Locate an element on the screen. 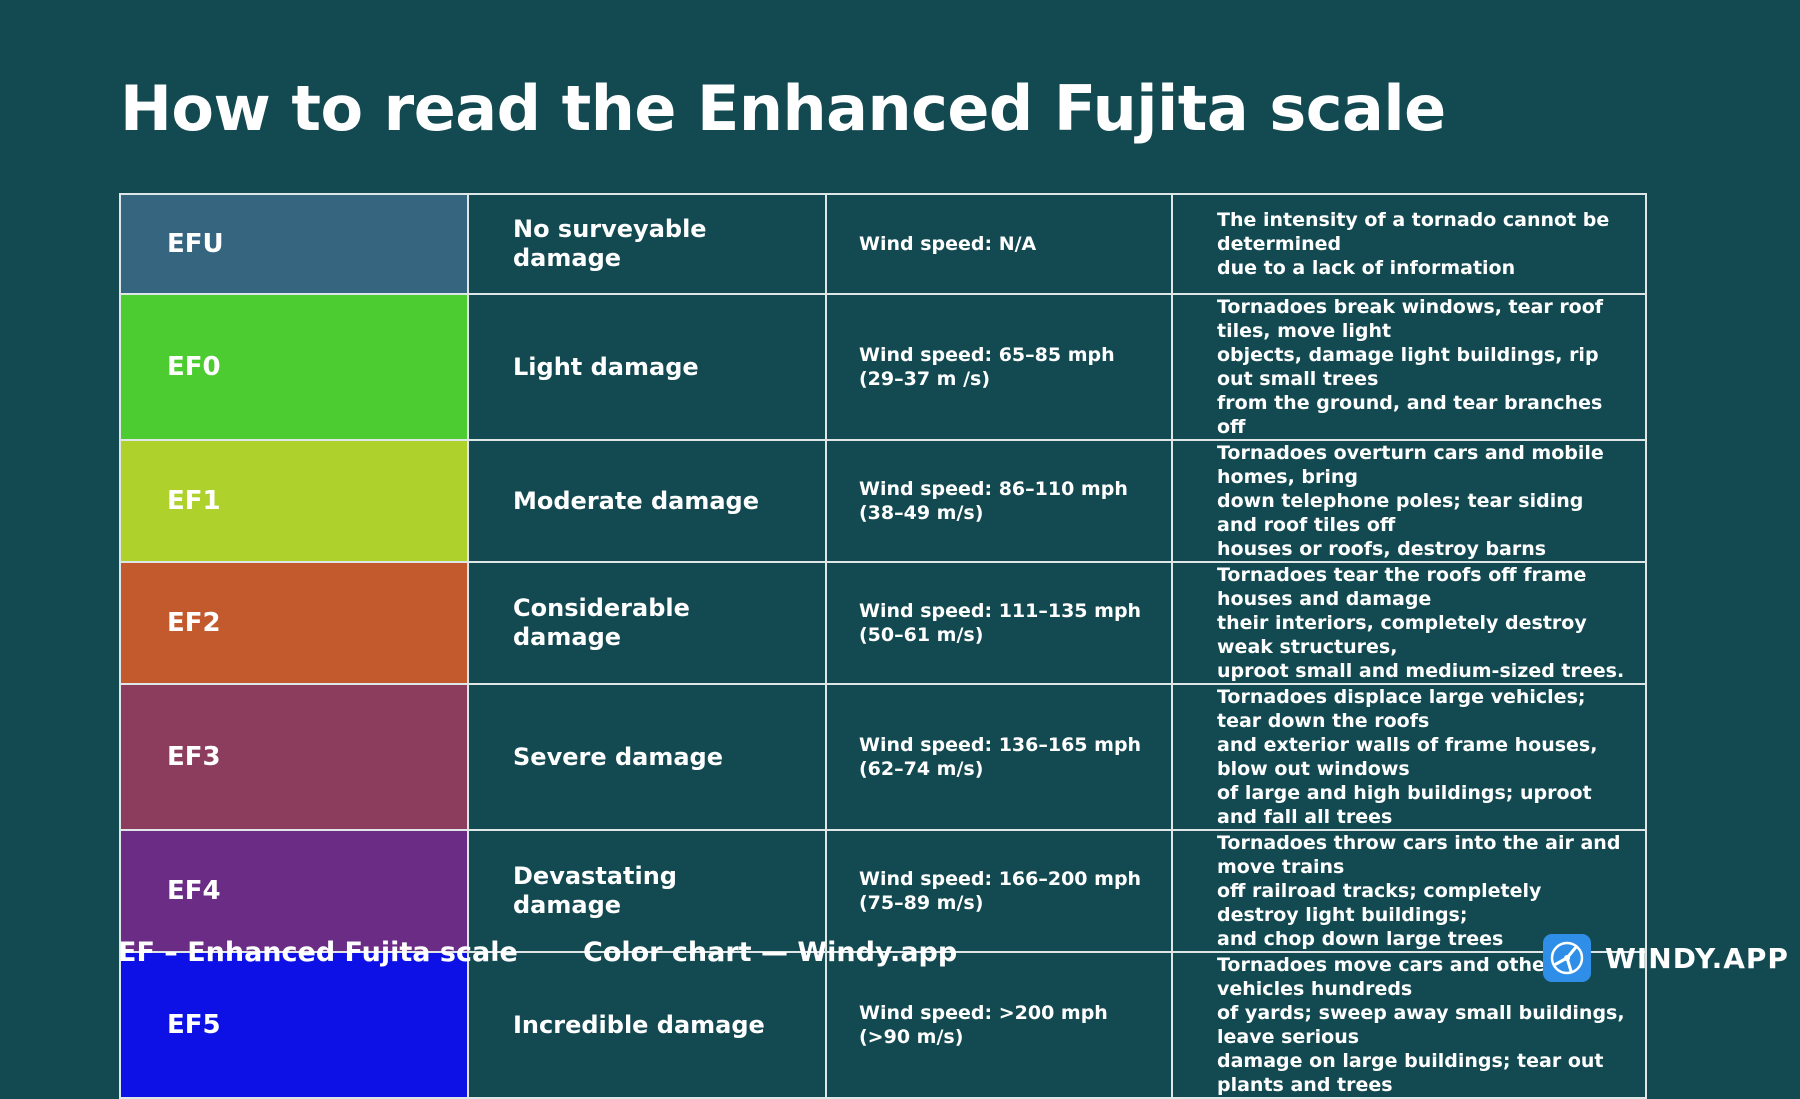 Image resolution: width=1800 pixels, height=1099 pixels. wind-speed-text: Wind speed: 136–165 mph (62–74 m/s) is located at coordinates (1000, 757).